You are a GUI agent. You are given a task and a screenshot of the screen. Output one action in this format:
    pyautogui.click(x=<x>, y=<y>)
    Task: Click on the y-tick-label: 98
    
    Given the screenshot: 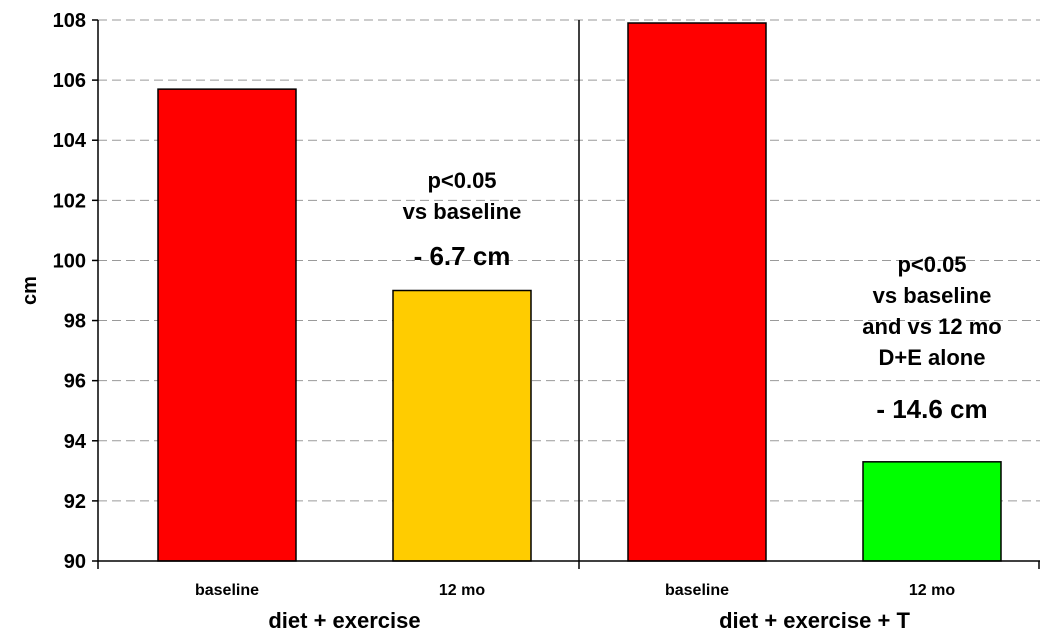 What is the action you would take?
    pyautogui.click(x=75, y=322)
    